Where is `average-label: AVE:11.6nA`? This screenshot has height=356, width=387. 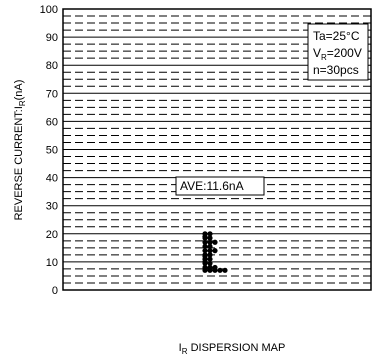 average-label: AVE:11.6nA is located at coordinates (212, 186).